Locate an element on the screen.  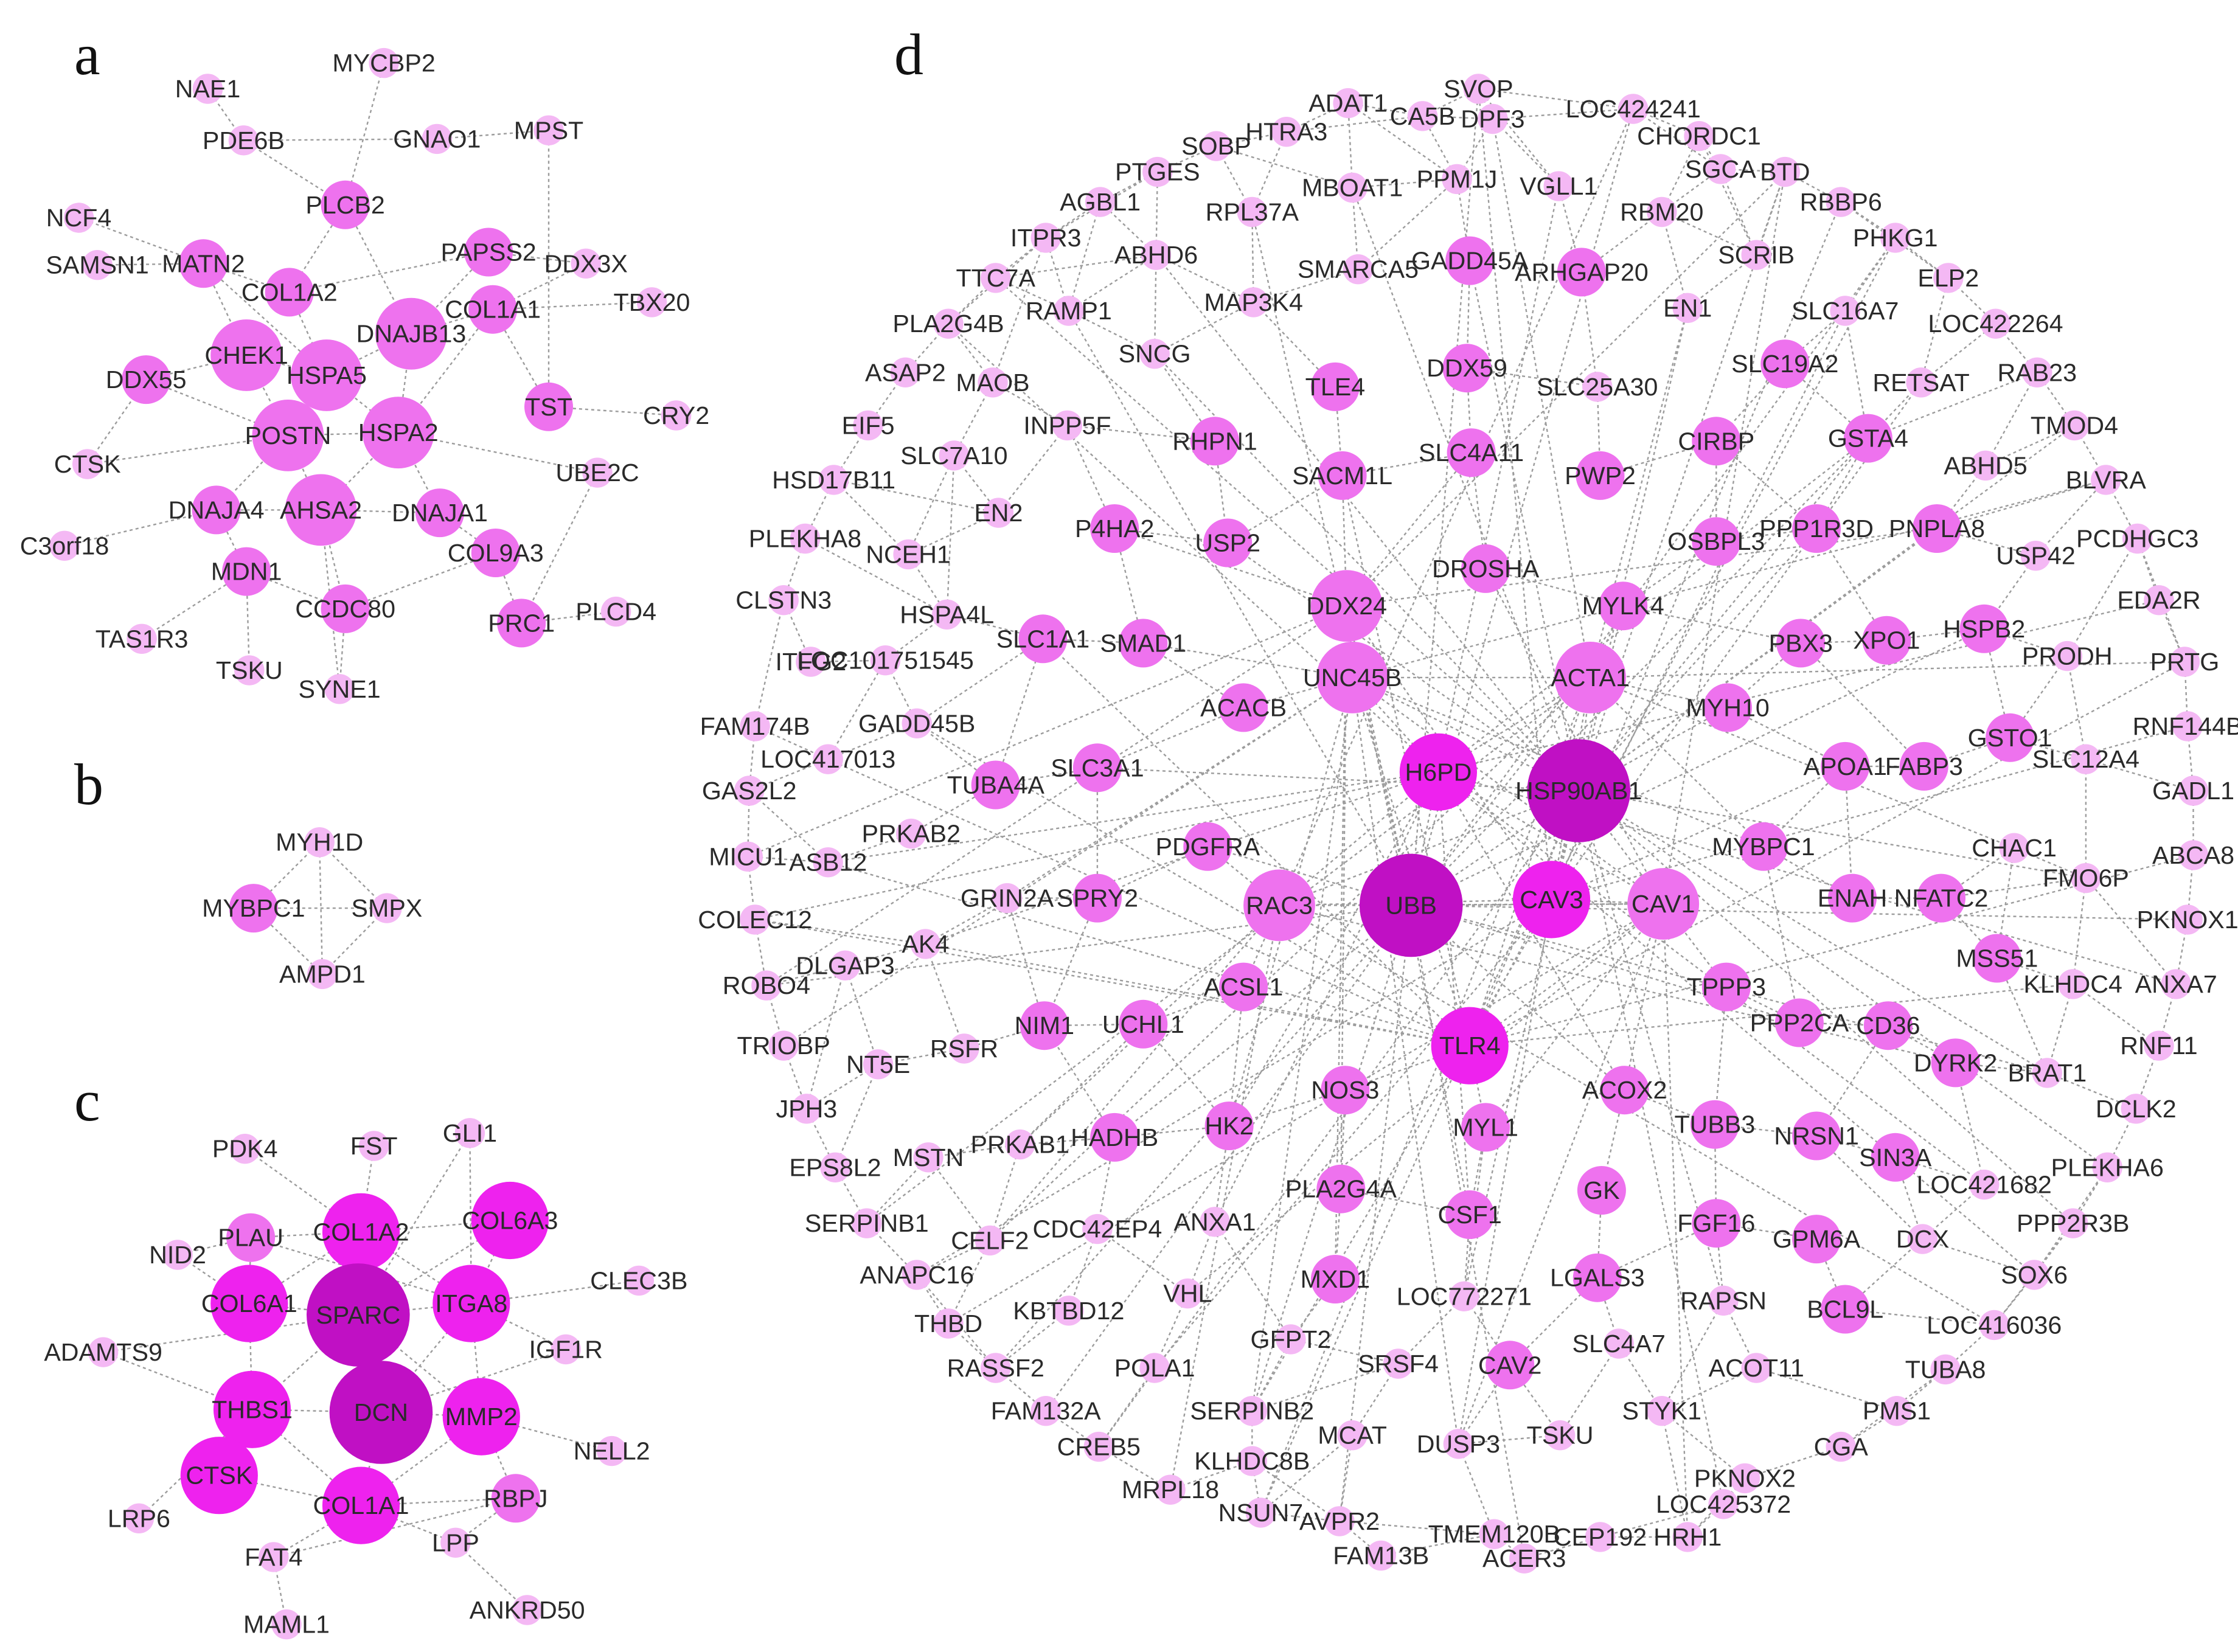
panel-b-letter: b is located at coordinates (88, 784).